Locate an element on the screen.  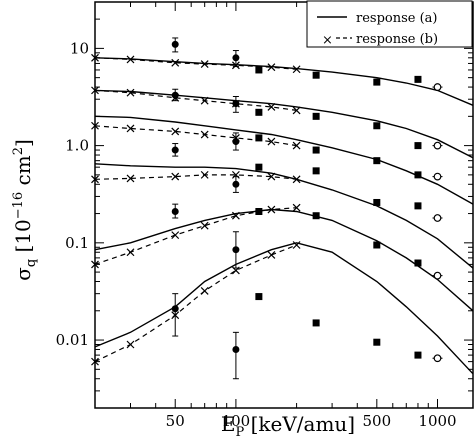
y-tick-label: 0.01 is located at coordinates (72, 340).